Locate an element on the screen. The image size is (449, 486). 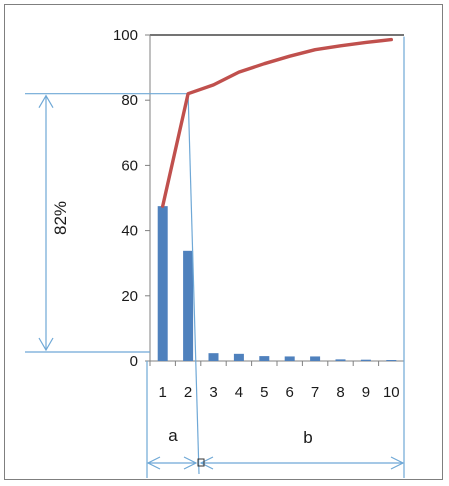
x-tick-label: 2 is located at coordinates (188, 392).